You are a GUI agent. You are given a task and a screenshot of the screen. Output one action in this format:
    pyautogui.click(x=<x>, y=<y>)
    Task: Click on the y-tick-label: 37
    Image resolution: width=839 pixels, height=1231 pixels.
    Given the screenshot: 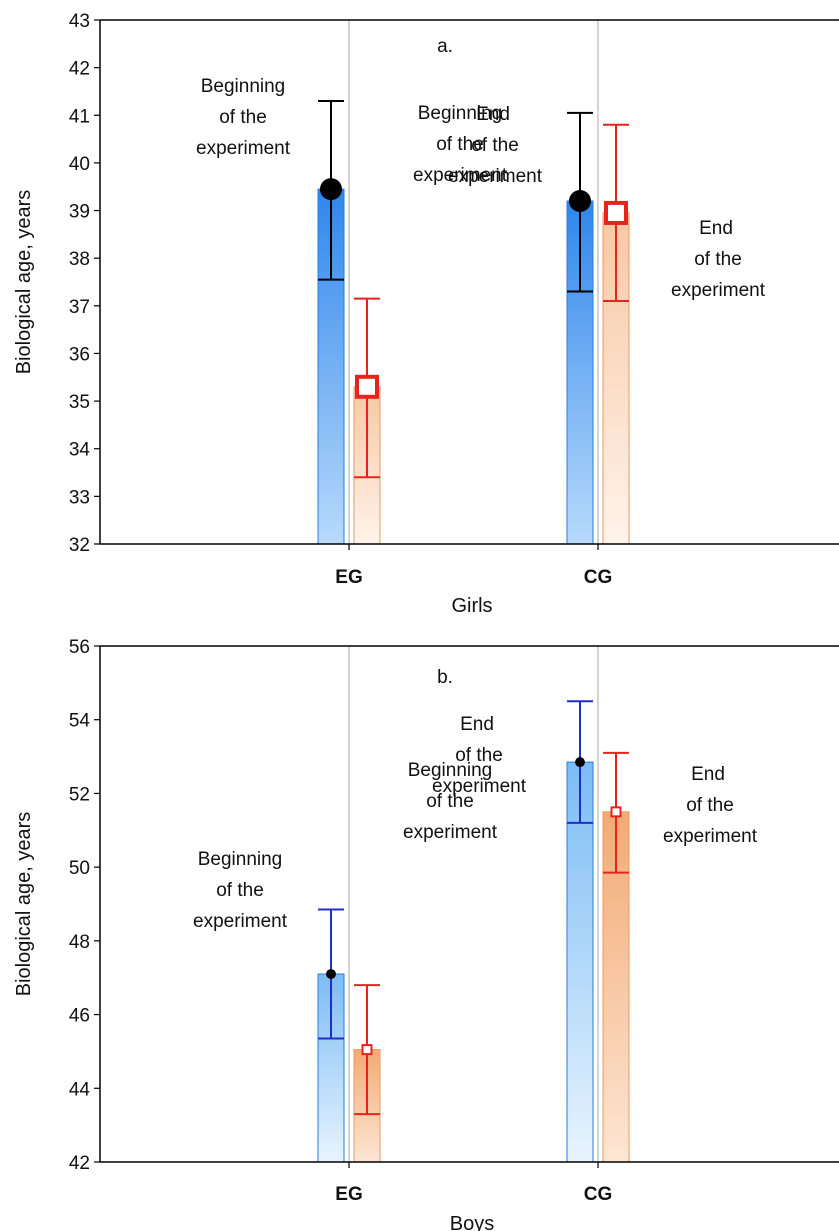 What is the action you would take?
    pyautogui.click(x=79, y=307)
    